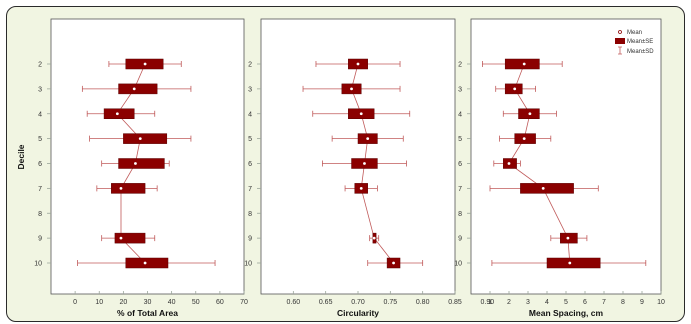 The width and height of the screenshot is (691, 324). I want to click on x-tick-label: 0, so click(75, 302).